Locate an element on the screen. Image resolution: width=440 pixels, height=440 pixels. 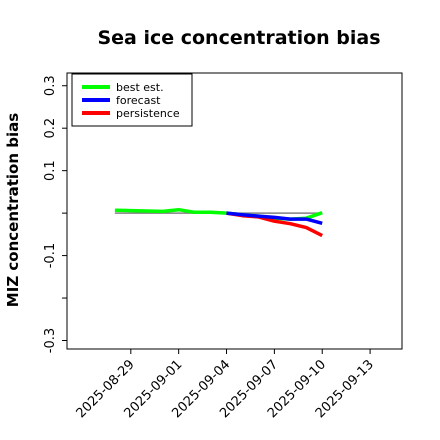
chart-title: Sea ice concentration bias is located at coordinates (238, 38).